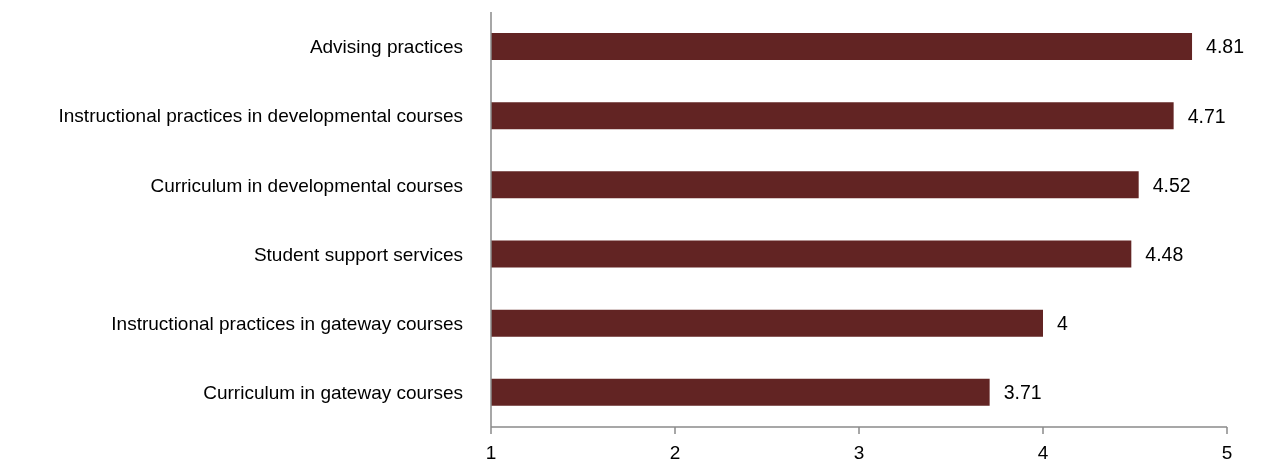  Describe the element at coordinates (1206, 115) in the screenshot. I see `data-label: 4.71` at that location.